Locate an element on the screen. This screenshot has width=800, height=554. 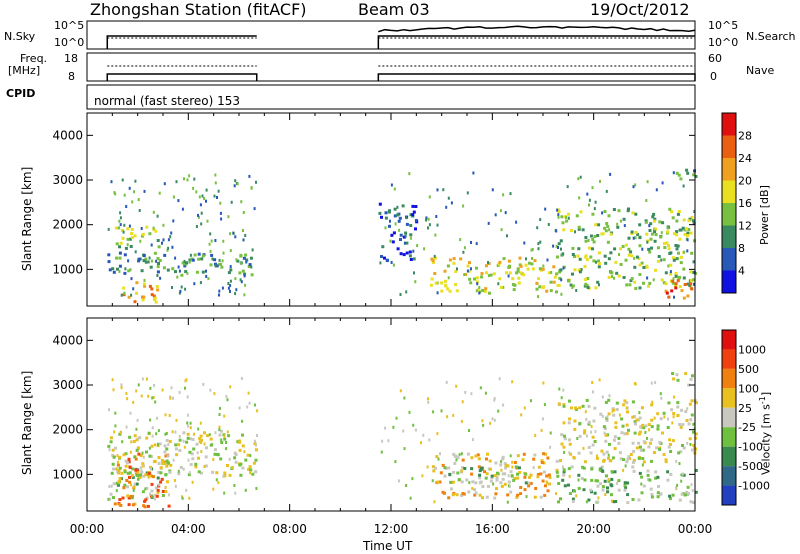
velocity-colorbar-tick: -1000 is located at coordinates (754, 486).